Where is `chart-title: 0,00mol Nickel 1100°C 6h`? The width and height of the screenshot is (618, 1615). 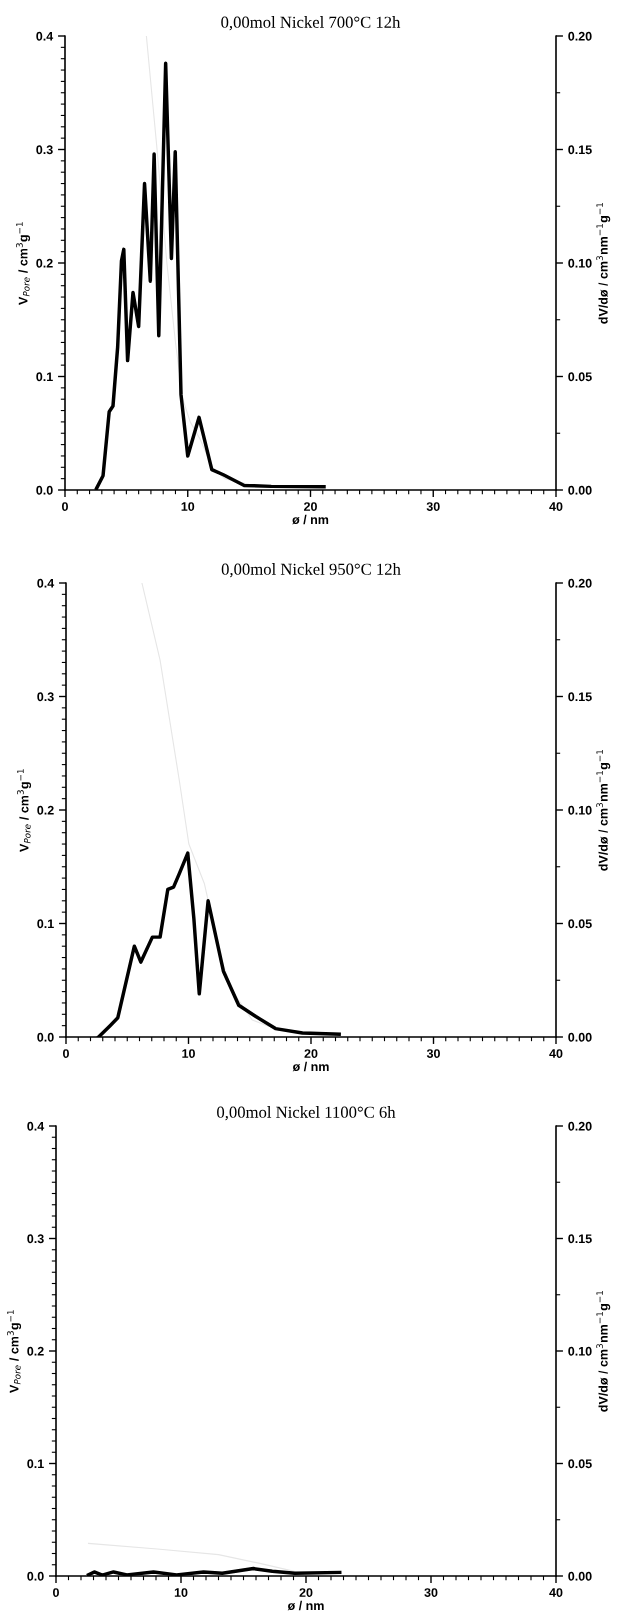 chart-title: 0,00mol Nickel 1100°C 6h is located at coordinates (306, 1113).